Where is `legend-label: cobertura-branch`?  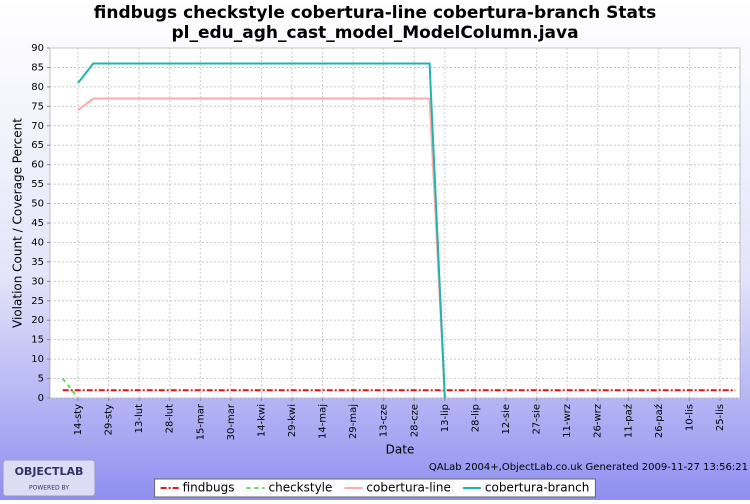
legend-label: cobertura-branch is located at coordinates (537, 488).